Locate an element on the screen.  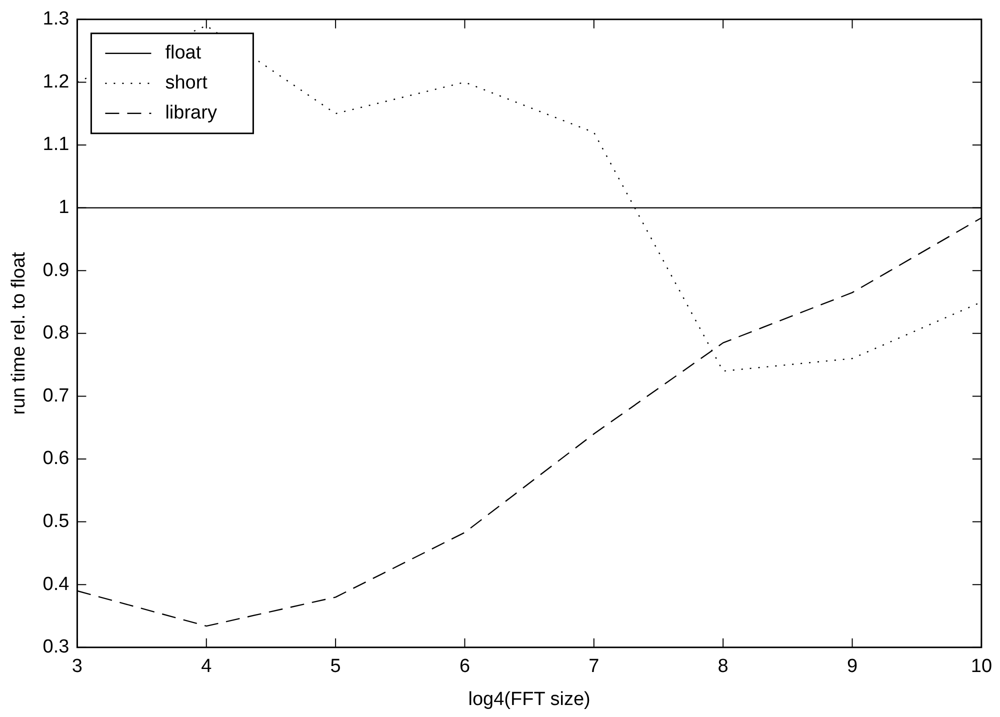
y-tick-label: 1.2 is located at coordinates (56, 81).